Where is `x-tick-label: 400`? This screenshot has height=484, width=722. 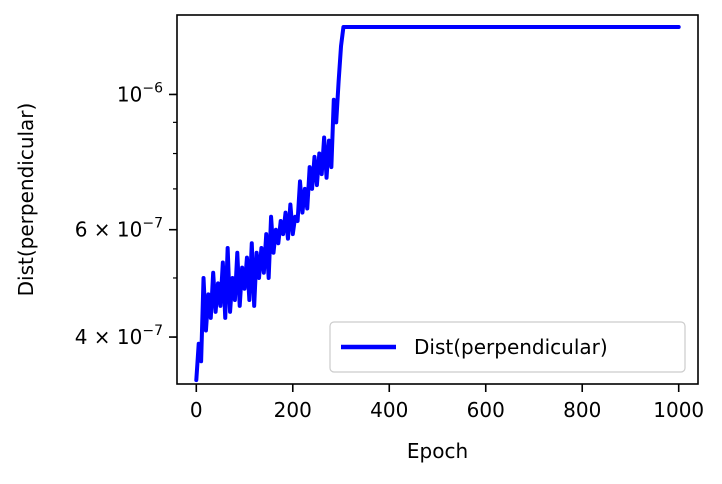
x-tick-label: 400 is located at coordinates (389, 410).